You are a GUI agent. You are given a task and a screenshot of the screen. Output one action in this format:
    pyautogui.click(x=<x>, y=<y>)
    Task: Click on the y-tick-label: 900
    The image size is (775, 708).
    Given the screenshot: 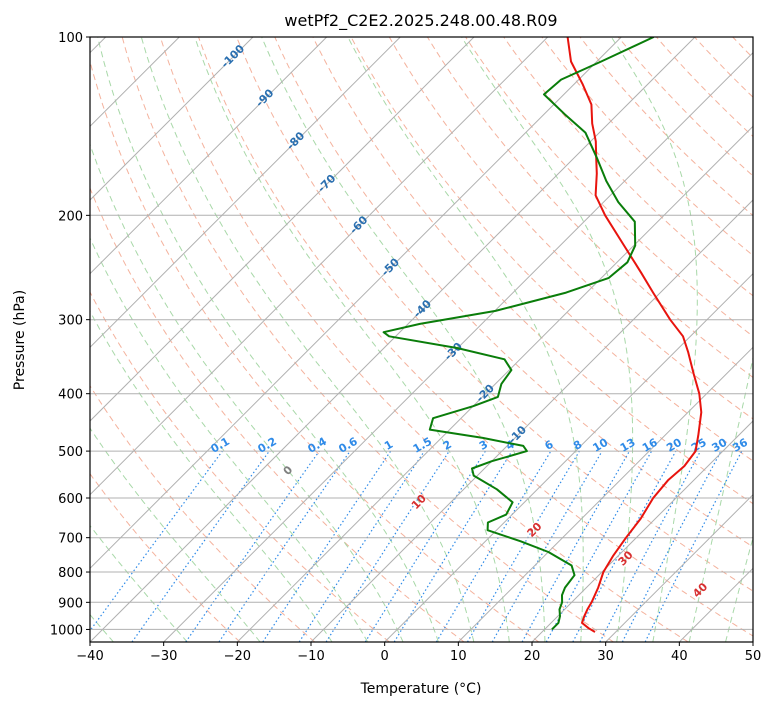 What is the action you would take?
    pyautogui.click(x=70, y=603)
    